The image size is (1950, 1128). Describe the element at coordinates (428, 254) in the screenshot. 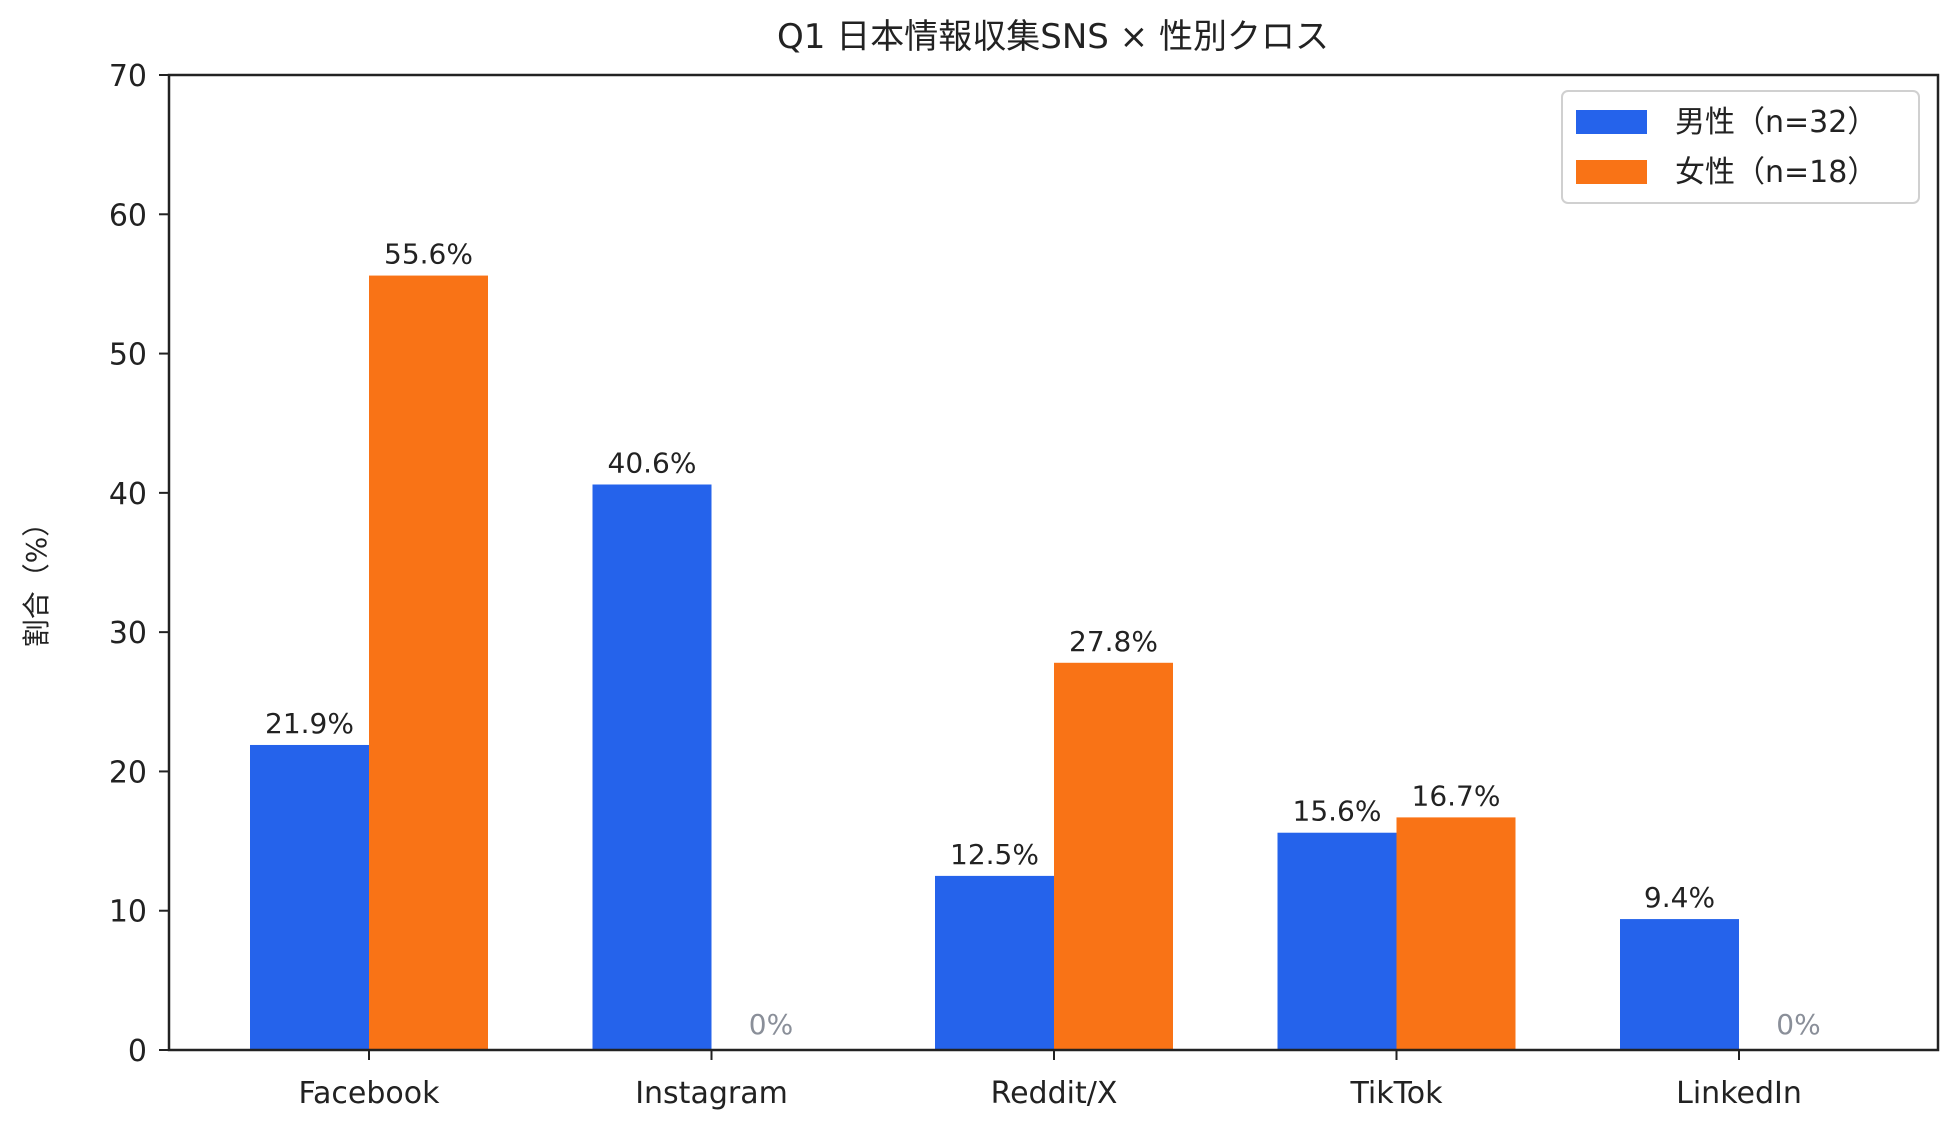

I see `data-label: 55.6%` at that location.